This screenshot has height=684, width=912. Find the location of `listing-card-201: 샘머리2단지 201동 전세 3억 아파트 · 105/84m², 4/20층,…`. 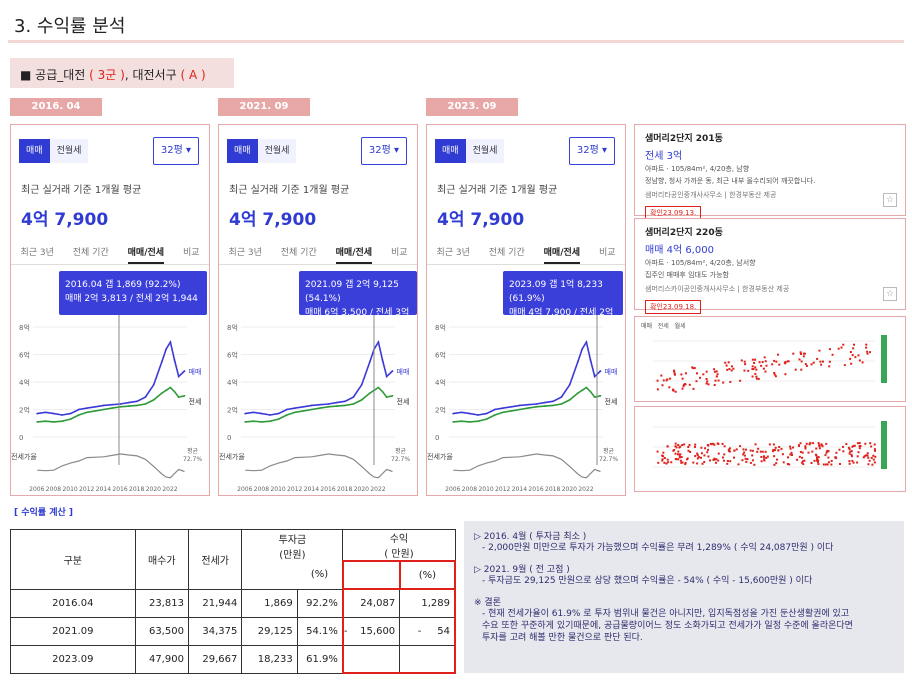

listing-card-201: 샘머리2단지 201동 전세 3억 아파트 · 105/84m², 4/20층,… is located at coordinates (770, 172).